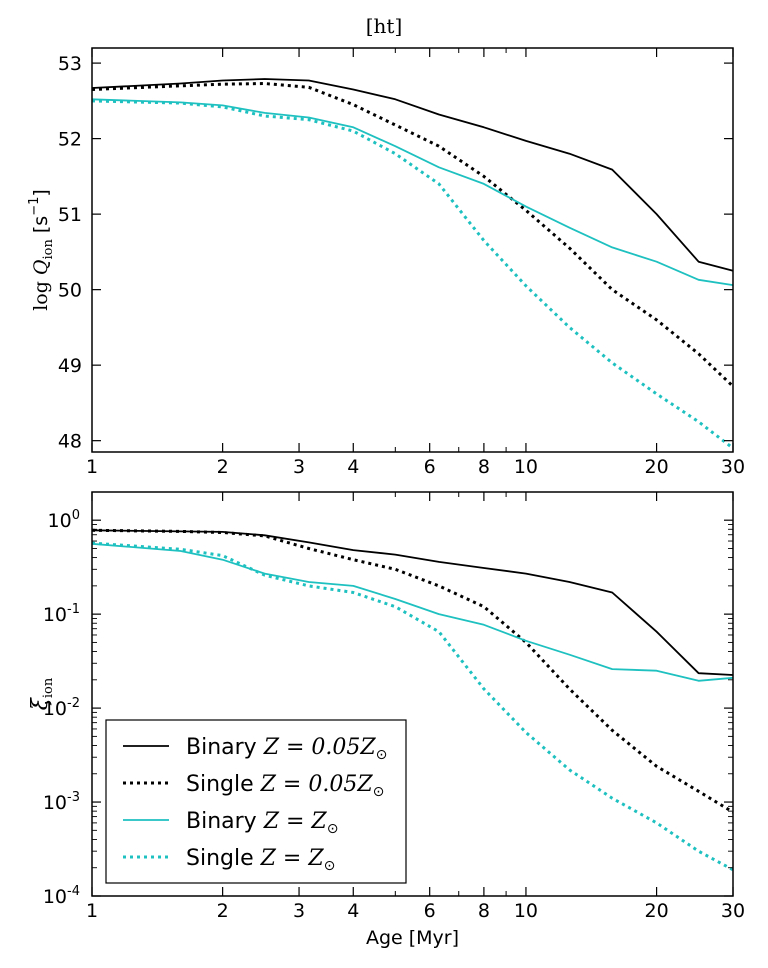 The height and width of the screenshot is (968, 768). Describe the element at coordinates (285, 786) in the screenshot. I see `legend-entry-label: Single Z = 0.05Z⊙` at that location.